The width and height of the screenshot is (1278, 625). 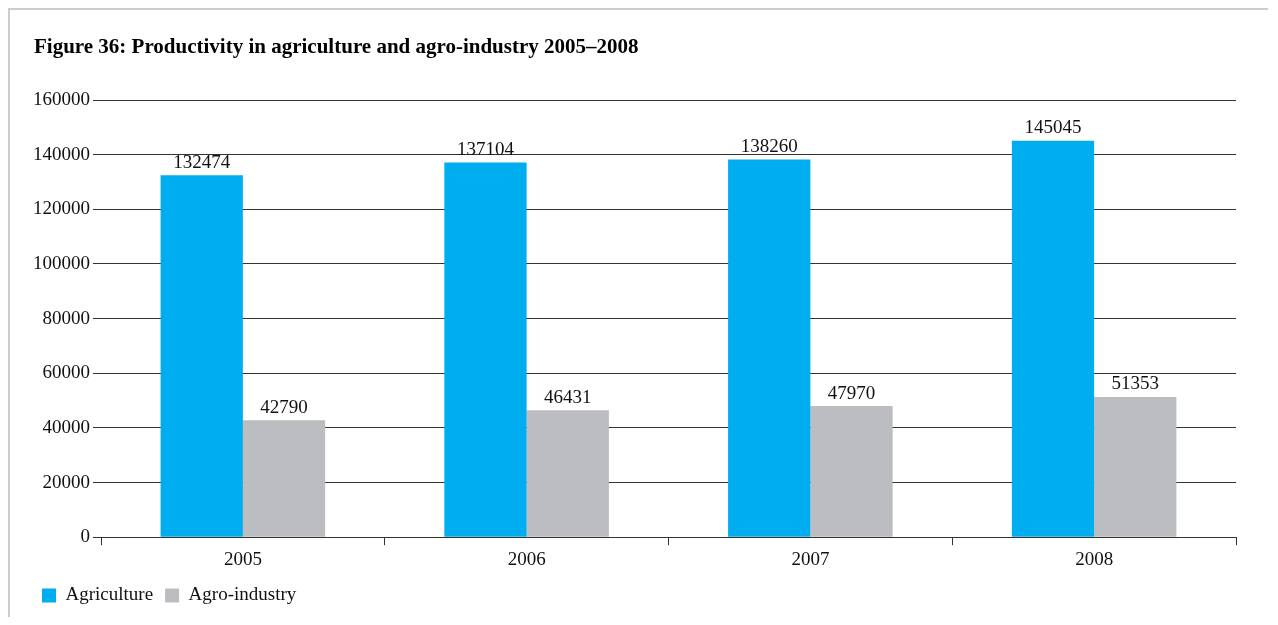 I want to click on y-tick-label: 80000, so click(x=66, y=317).